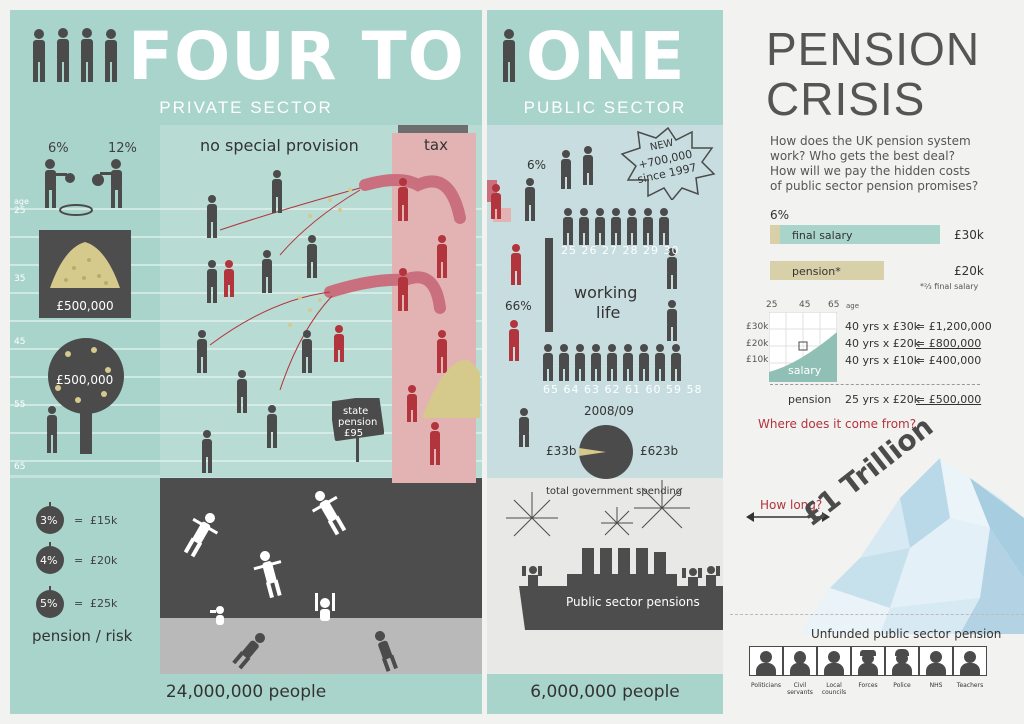 The image size is (1024, 724). Describe the element at coordinates (85, 265) in the screenshot. I see `gold-pile-icon` at that location.